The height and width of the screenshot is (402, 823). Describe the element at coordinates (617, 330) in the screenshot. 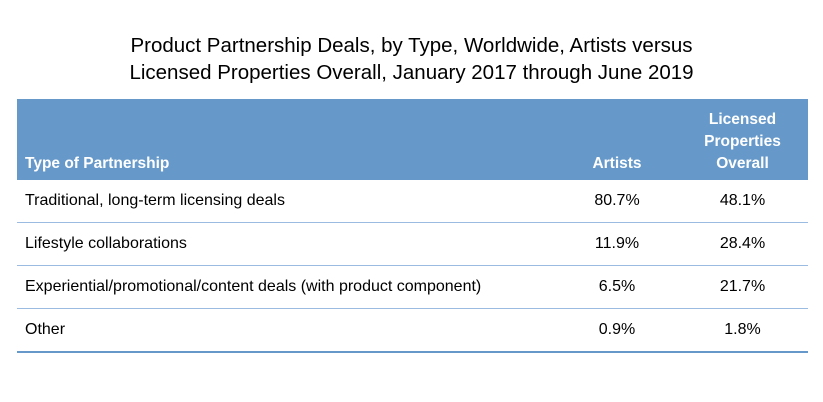

I see `cell-artists: 0.9%` at that location.